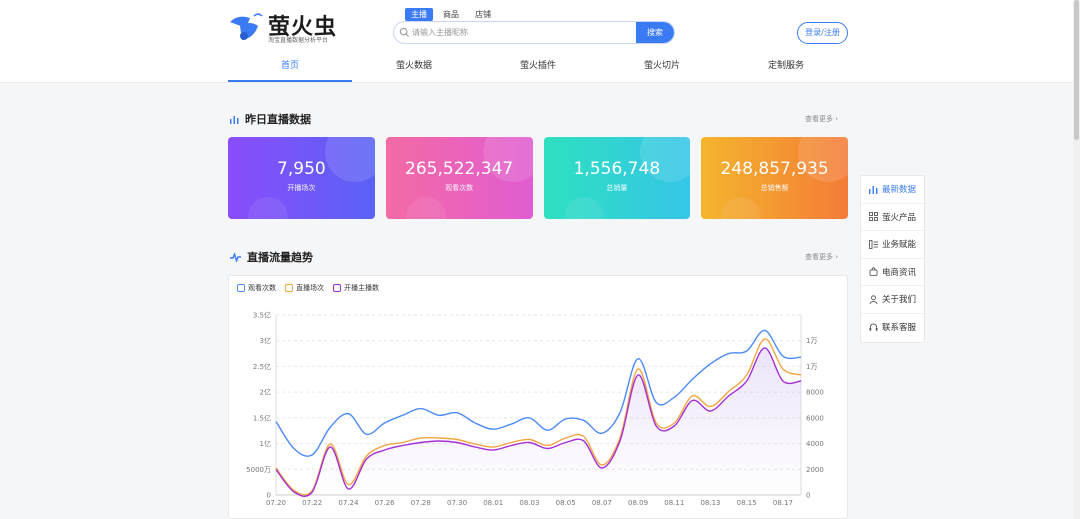  Describe the element at coordinates (265, 340) in the screenshot. I see `y-tick-label-left: 3亿` at that location.